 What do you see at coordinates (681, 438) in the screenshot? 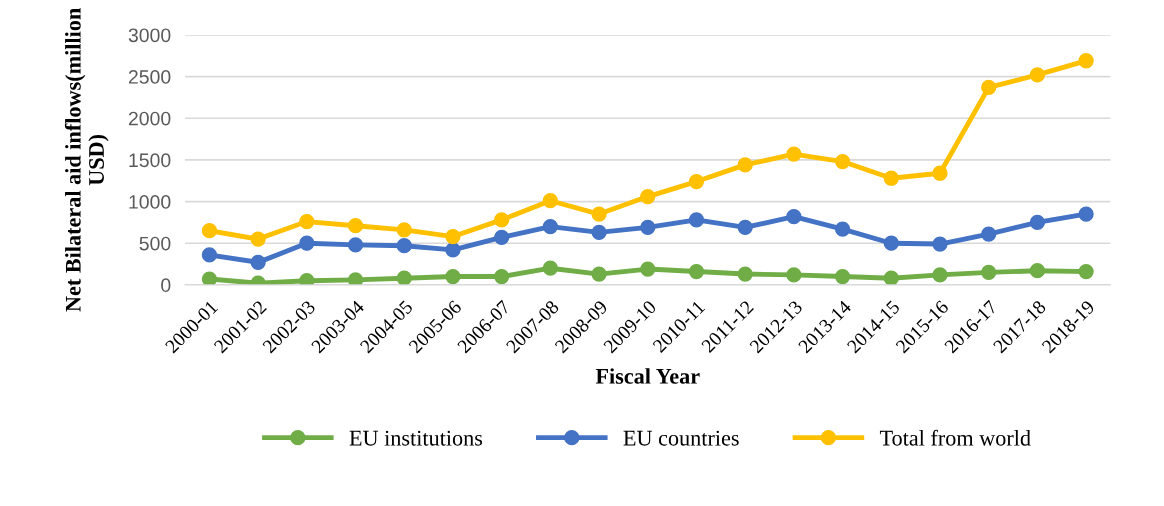
I see `legend-label: EU countries` at bounding box center [681, 438].